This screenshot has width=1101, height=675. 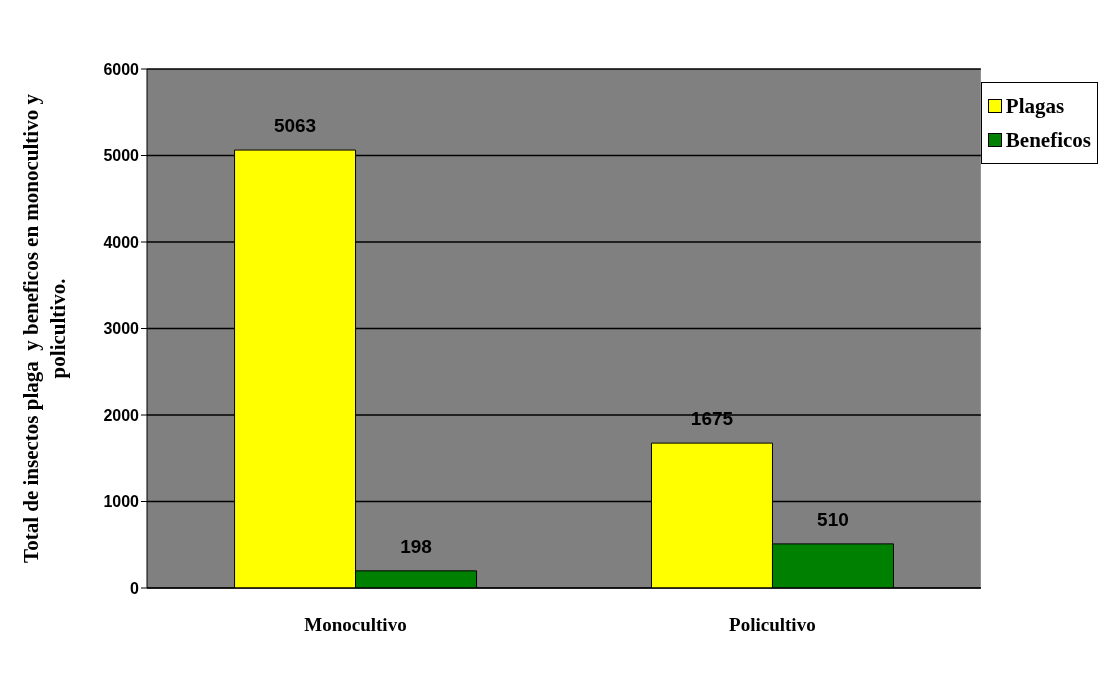 I want to click on x-tick-label: Policultivo, so click(x=772, y=625).